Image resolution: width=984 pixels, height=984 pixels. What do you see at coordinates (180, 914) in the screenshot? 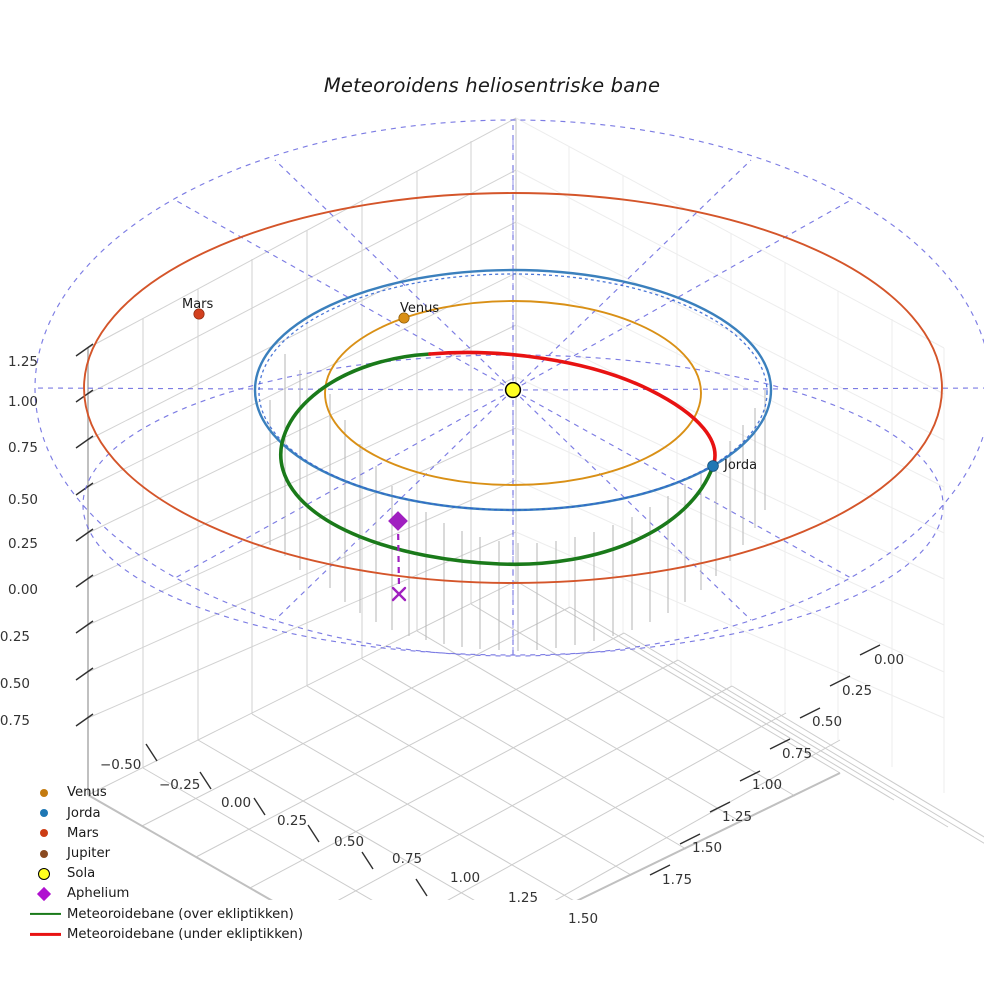
I see `legend-label: Meteoroidebane (over ekliptikken)` at bounding box center [180, 914].